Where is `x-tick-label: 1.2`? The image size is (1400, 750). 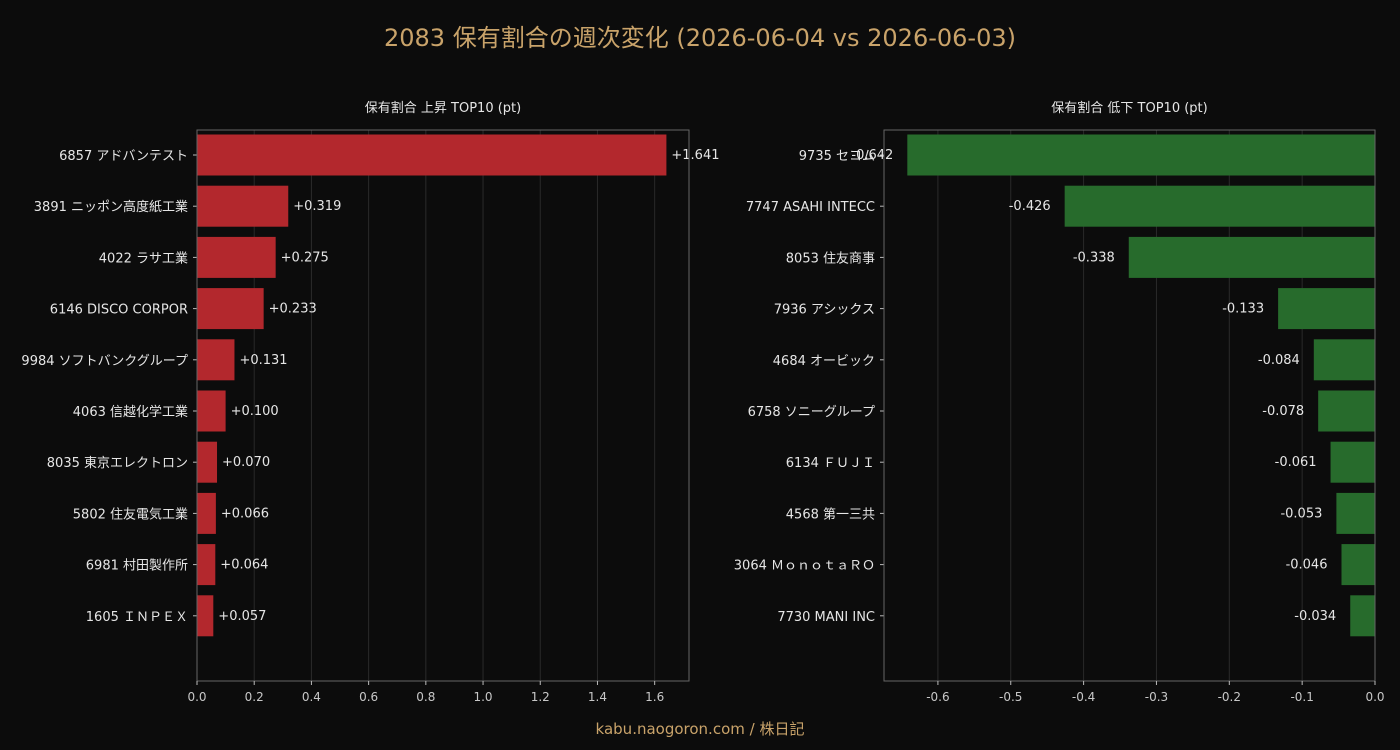
x-tick-label: 1.2 is located at coordinates (540, 697).